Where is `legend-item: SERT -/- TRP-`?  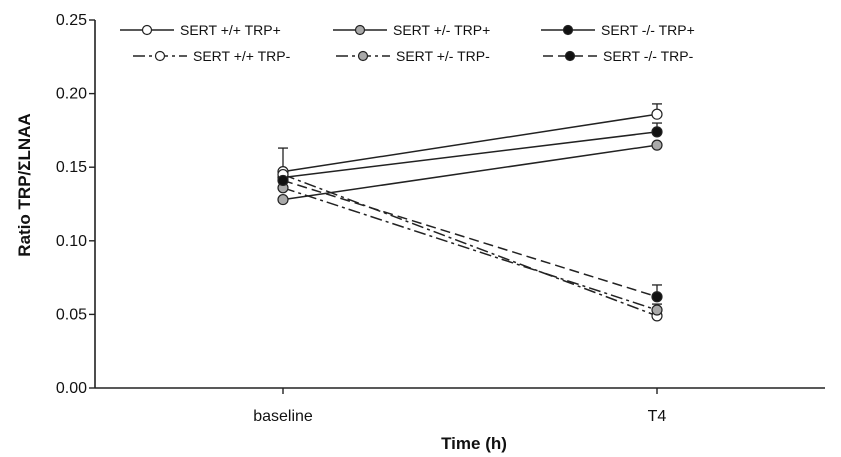
legend-item: SERT -/- TRP- is located at coordinates (618, 56).